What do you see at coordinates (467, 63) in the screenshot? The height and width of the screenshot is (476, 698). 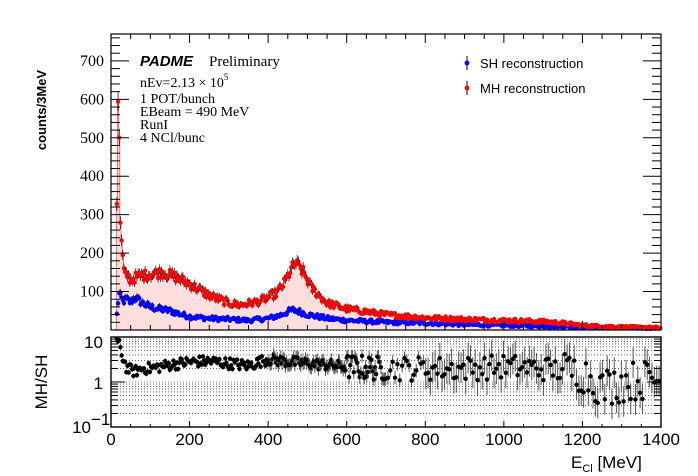 I see `legend-sh-marker` at bounding box center [467, 63].